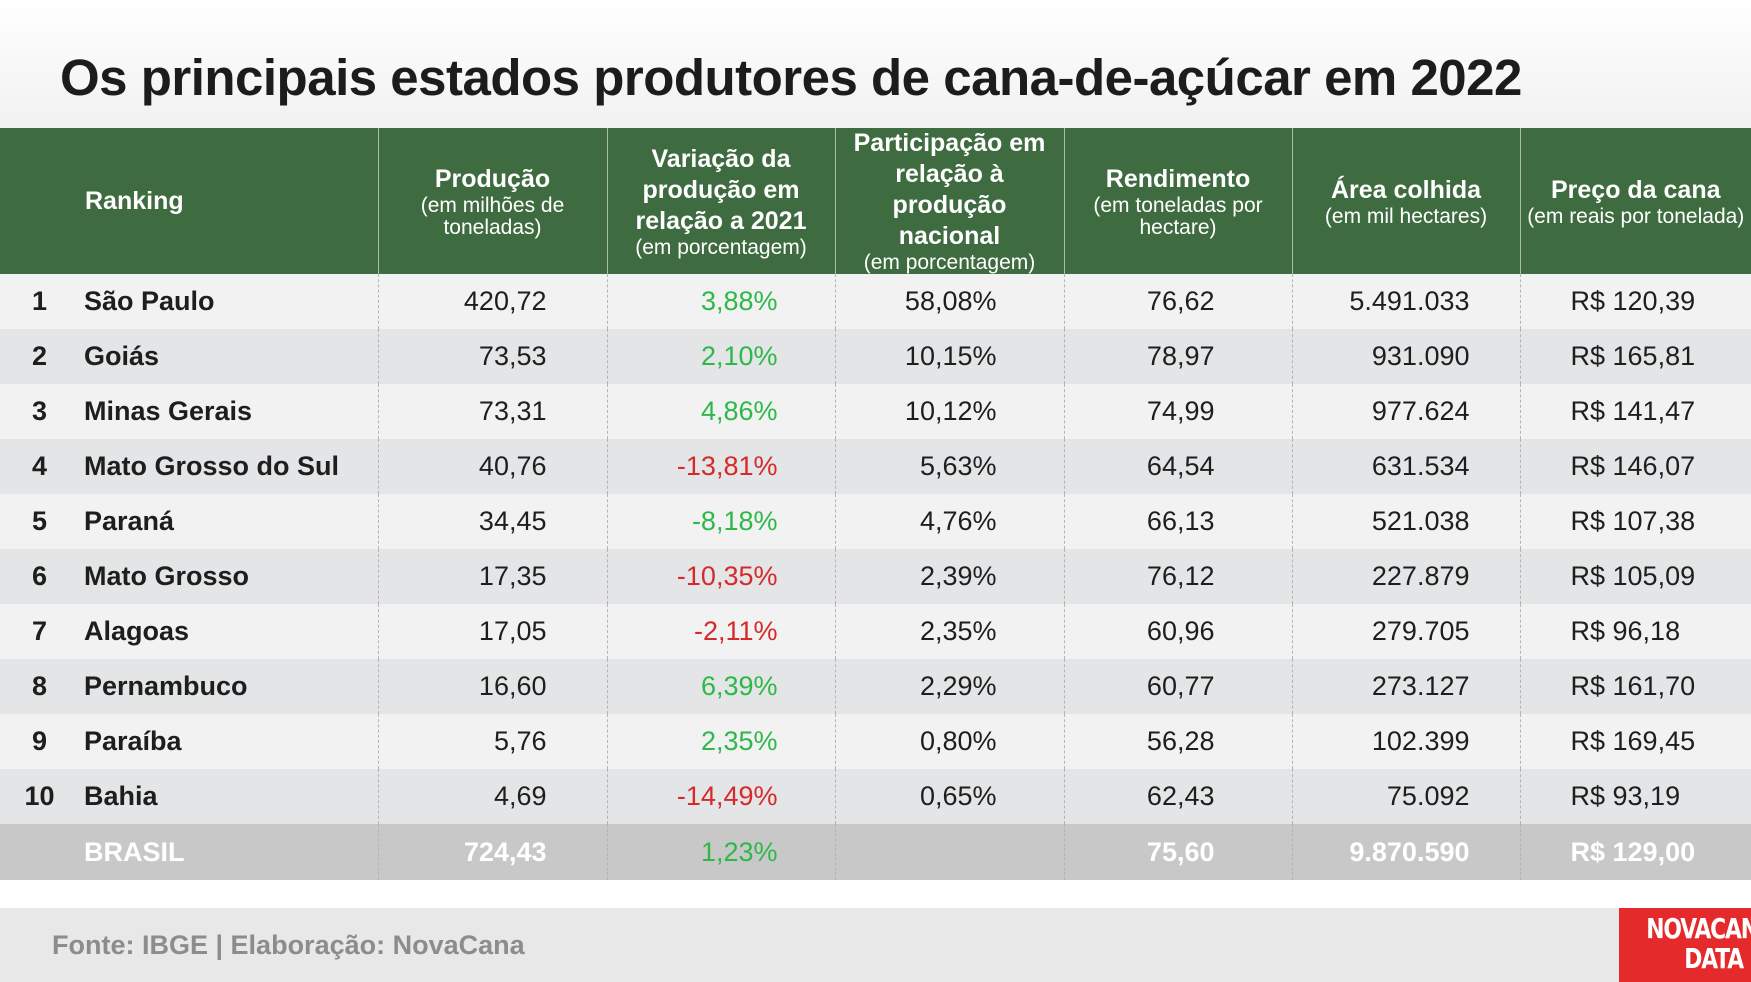  What do you see at coordinates (949, 262) in the screenshot?
I see `header-share-sub: (em porcentagem)` at bounding box center [949, 262].